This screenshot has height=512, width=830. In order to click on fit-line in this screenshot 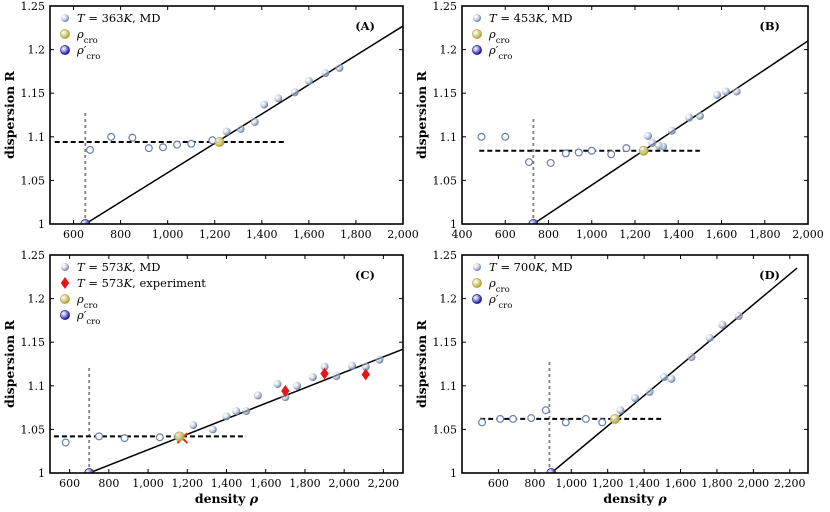, I will do `click(243, 124)`.